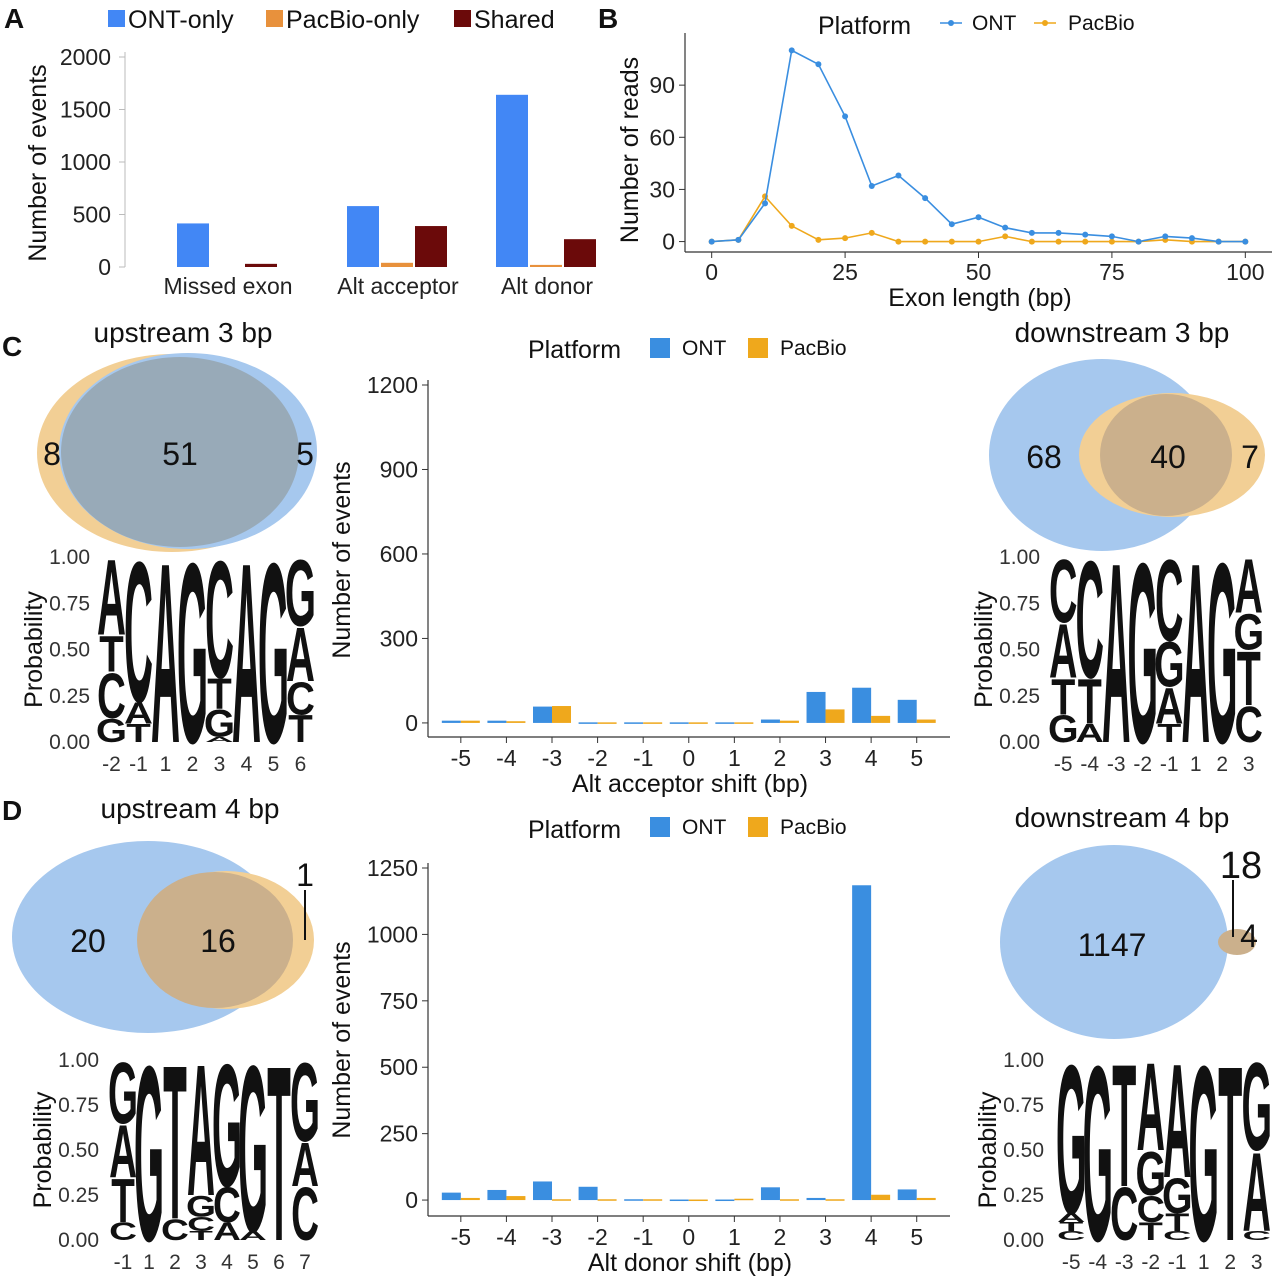 The height and width of the screenshot is (1280, 1277). Describe the element at coordinates (1249, 764) in the screenshot. I see `logo-x-tick-label: 3` at that location.